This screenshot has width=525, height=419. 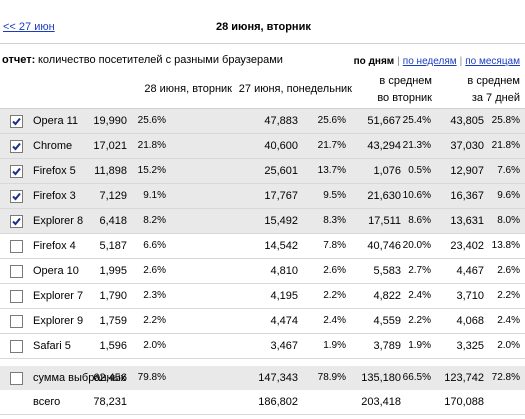 What do you see at coordinates (464, 378) in the screenshot?
I see `number-cell: 123,742` at bounding box center [464, 378].